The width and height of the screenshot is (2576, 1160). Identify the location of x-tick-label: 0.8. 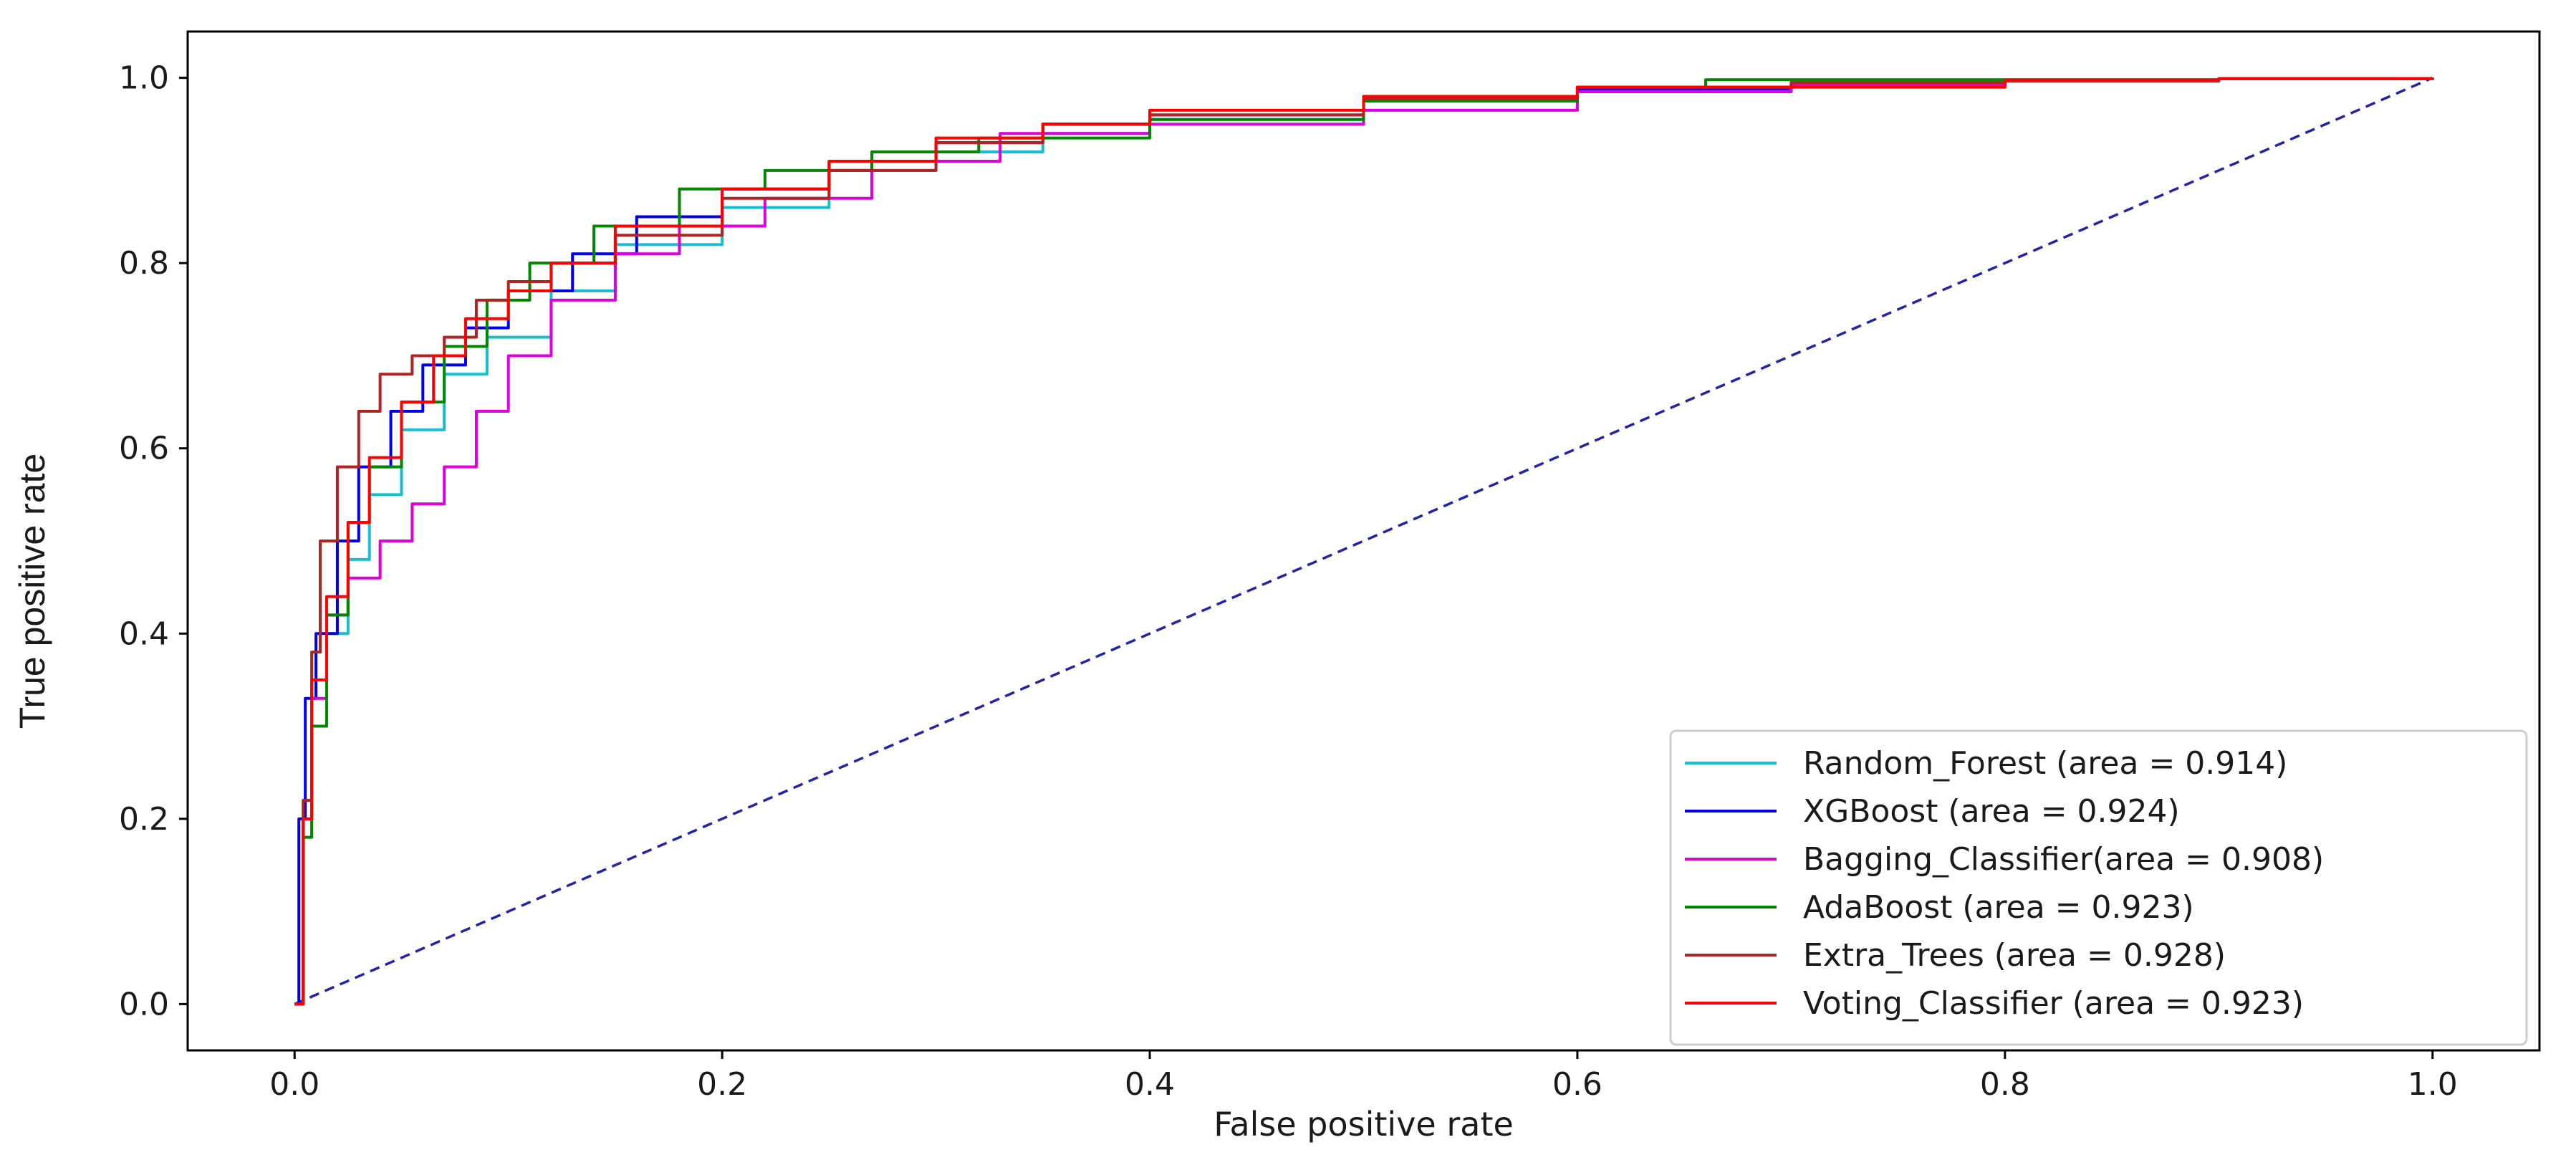
(2005, 1084).